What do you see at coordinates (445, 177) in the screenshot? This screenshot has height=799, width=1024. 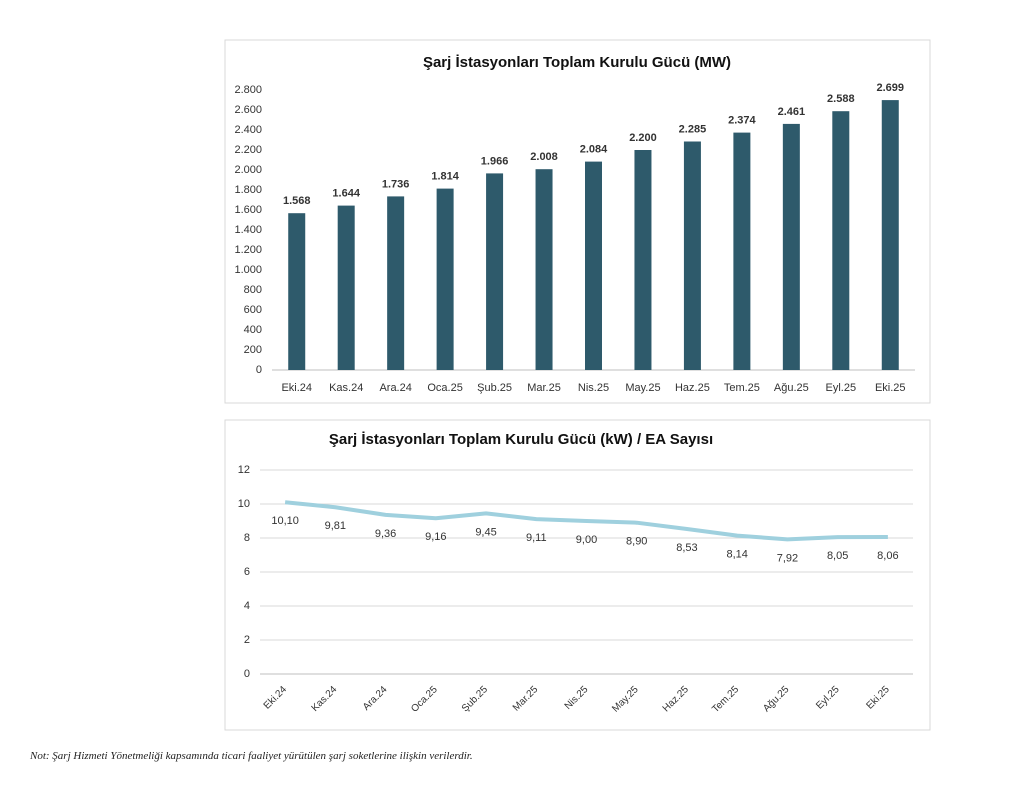 I see `data-label: 1.814` at bounding box center [445, 177].